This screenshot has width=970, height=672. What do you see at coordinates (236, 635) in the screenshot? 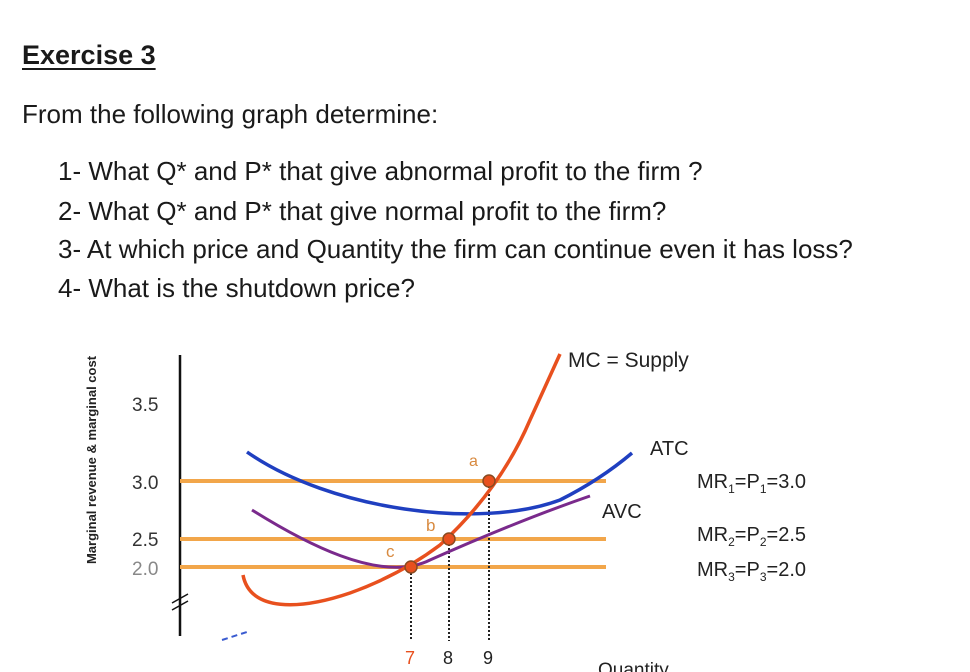
I see `x-axis-stub` at bounding box center [236, 635].